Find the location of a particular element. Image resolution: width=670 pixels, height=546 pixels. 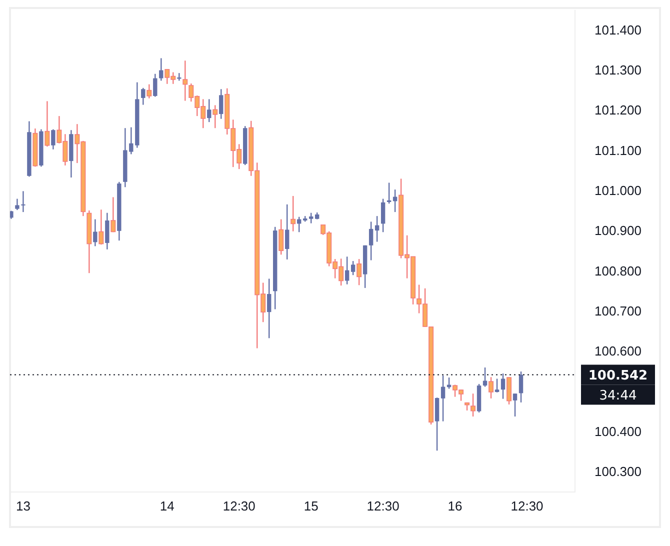

x-tick-label: 13 is located at coordinates (23, 506).